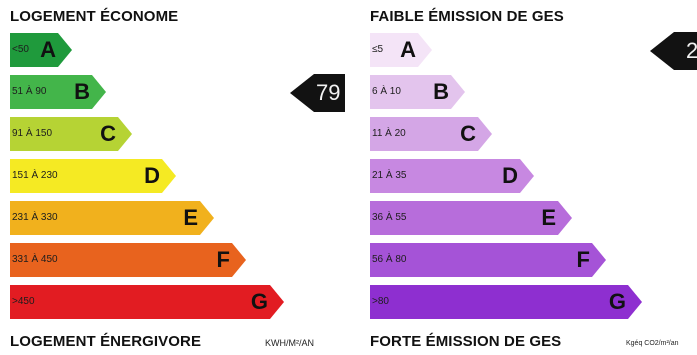  I want to click on energy-range-label: 91 À 150, so click(32, 133).